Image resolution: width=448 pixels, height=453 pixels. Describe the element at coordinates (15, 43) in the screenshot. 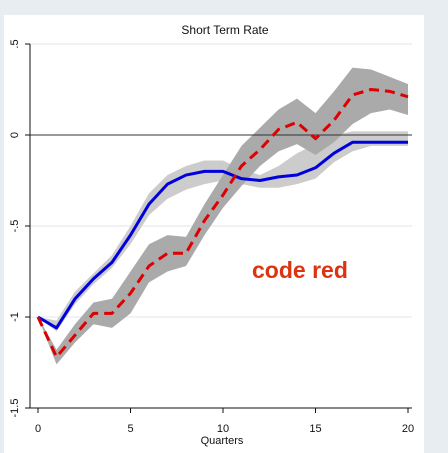

I see `y-tick-label-4: .5` at that location.